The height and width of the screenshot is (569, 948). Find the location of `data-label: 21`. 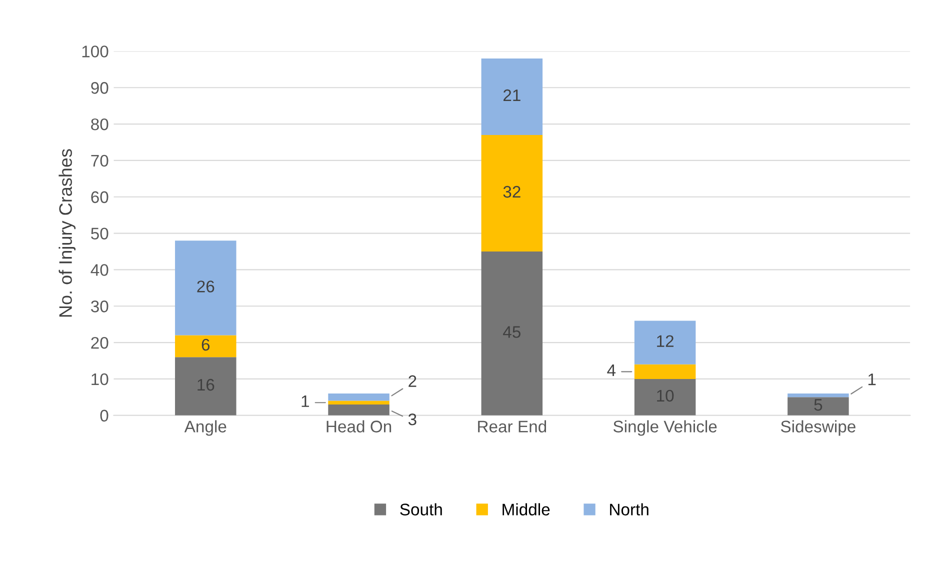

data-label: 21 is located at coordinates (511, 95).